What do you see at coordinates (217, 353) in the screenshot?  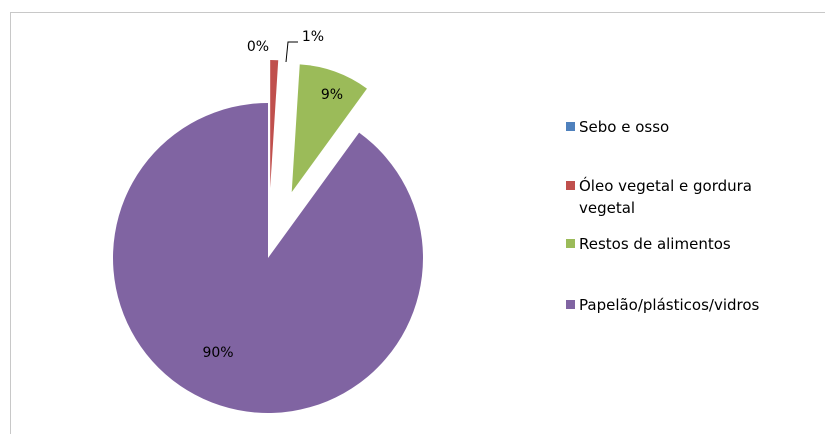 I see `data-label: 90%` at bounding box center [217, 353].